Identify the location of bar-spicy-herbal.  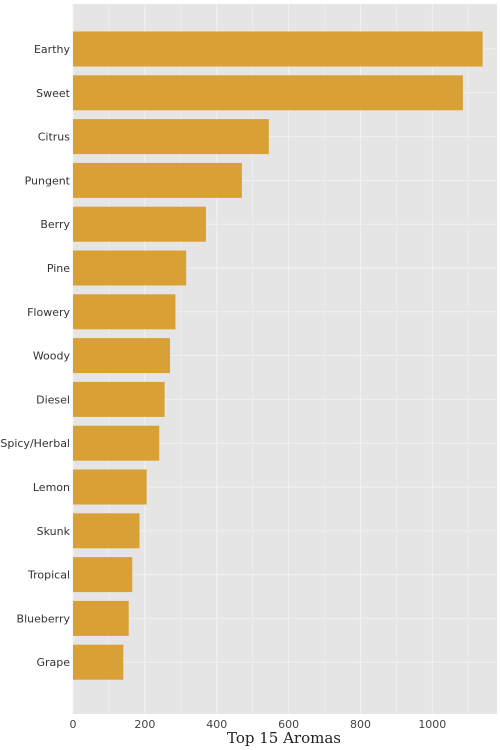
(116, 443).